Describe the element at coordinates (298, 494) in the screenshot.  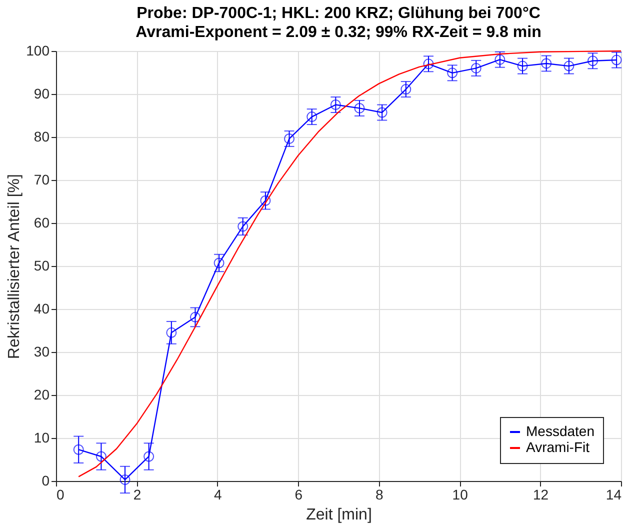
I see `x-tick-label: 6` at that location.